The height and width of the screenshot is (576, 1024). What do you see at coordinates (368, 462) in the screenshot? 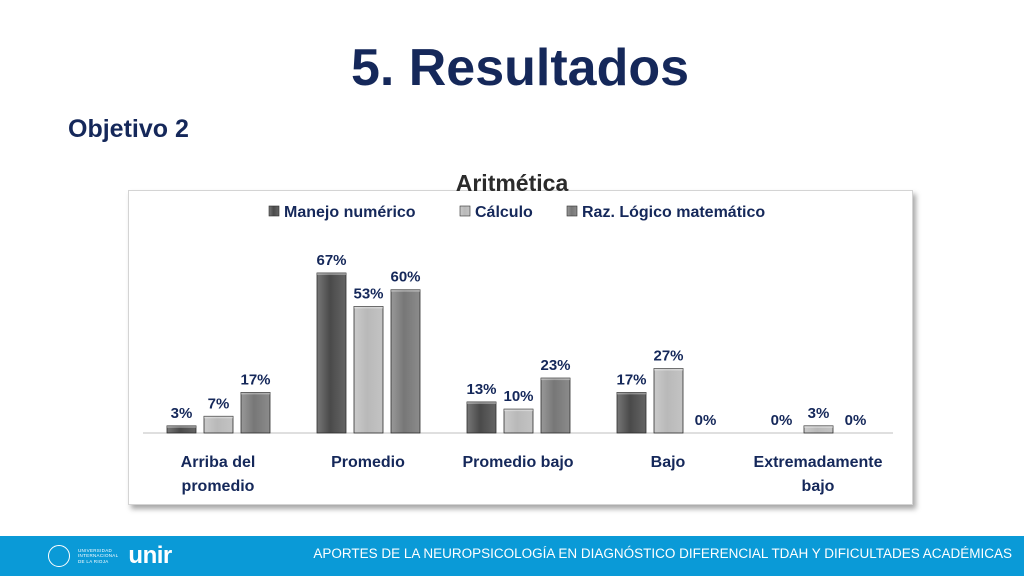
I see `category-label: Promedio` at bounding box center [368, 462].